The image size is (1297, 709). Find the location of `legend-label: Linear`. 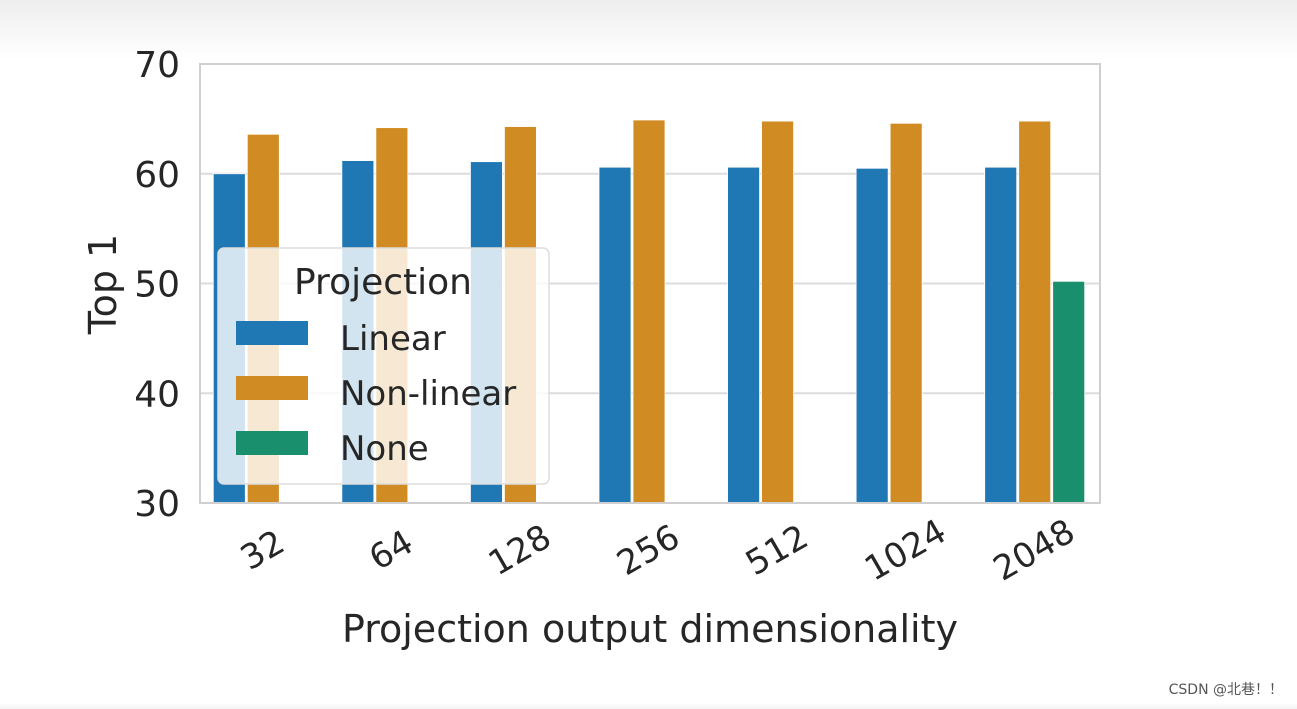

legend-label: Linear is located at coordinates (393, 339).